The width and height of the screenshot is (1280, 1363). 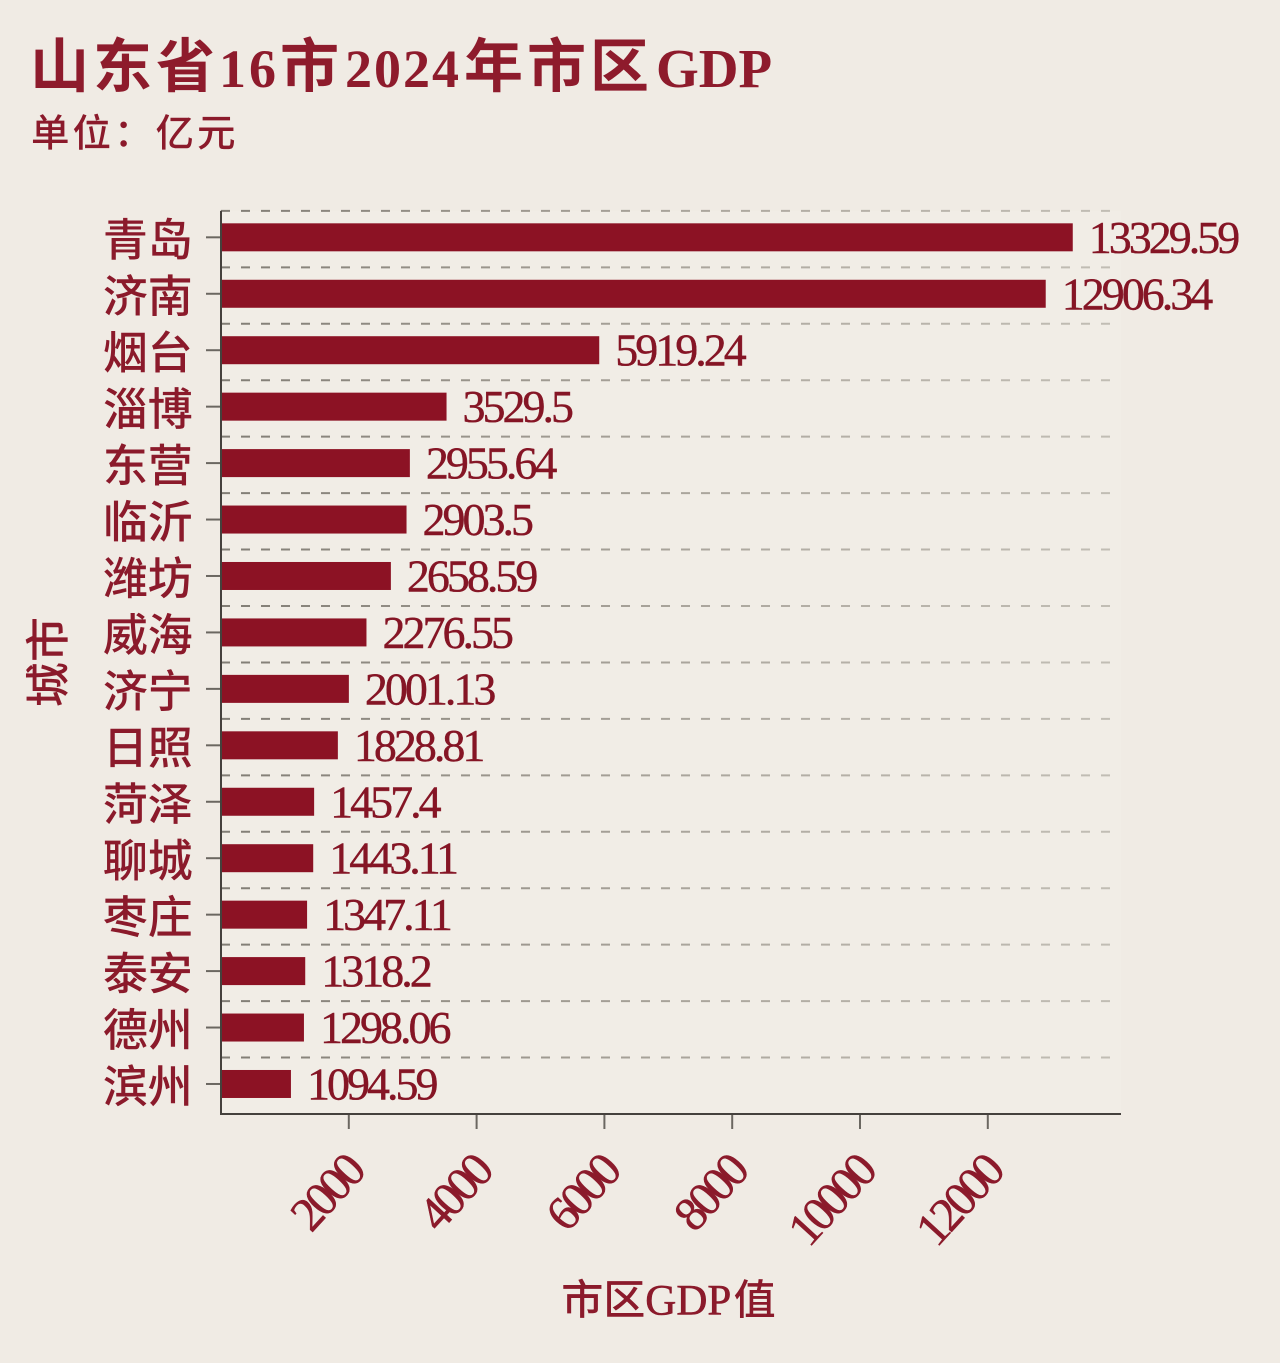 What do you see at coordinates (372, 1083) in the screenshot?
I see `svg-text: 1094.59` at bounding box center [372, 1083].